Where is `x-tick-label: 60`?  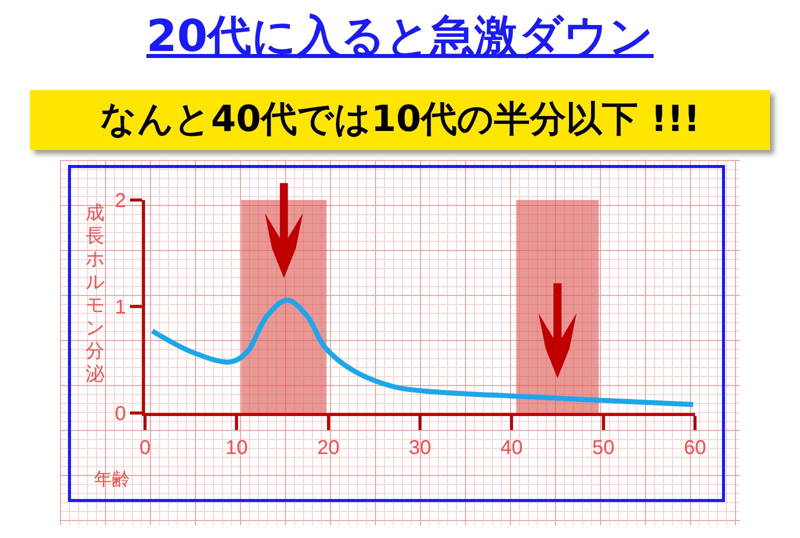
x-tick-label: 60 is located at coordinates (695, 448).